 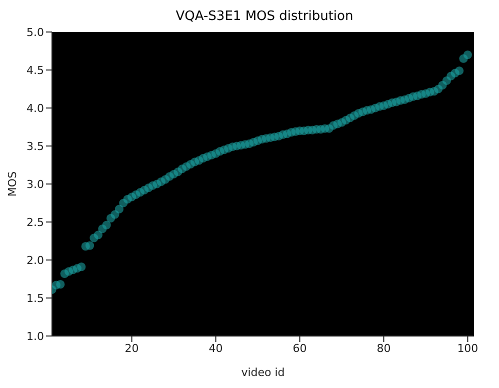 I want to click on y-tick-label: 3.0, so click(x=35, y=184).